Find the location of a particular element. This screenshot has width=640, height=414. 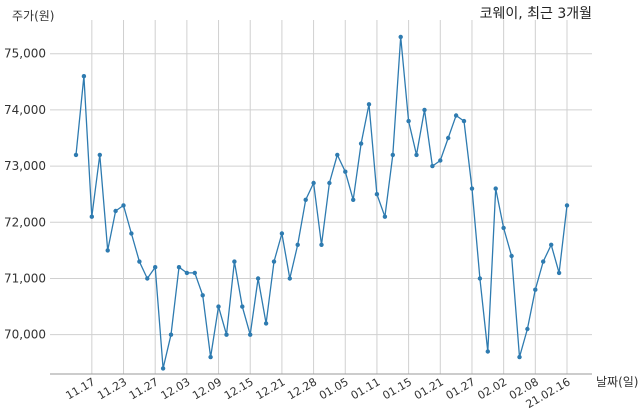

x-tick-label: 01.15 is located at coordinates (397, 388).